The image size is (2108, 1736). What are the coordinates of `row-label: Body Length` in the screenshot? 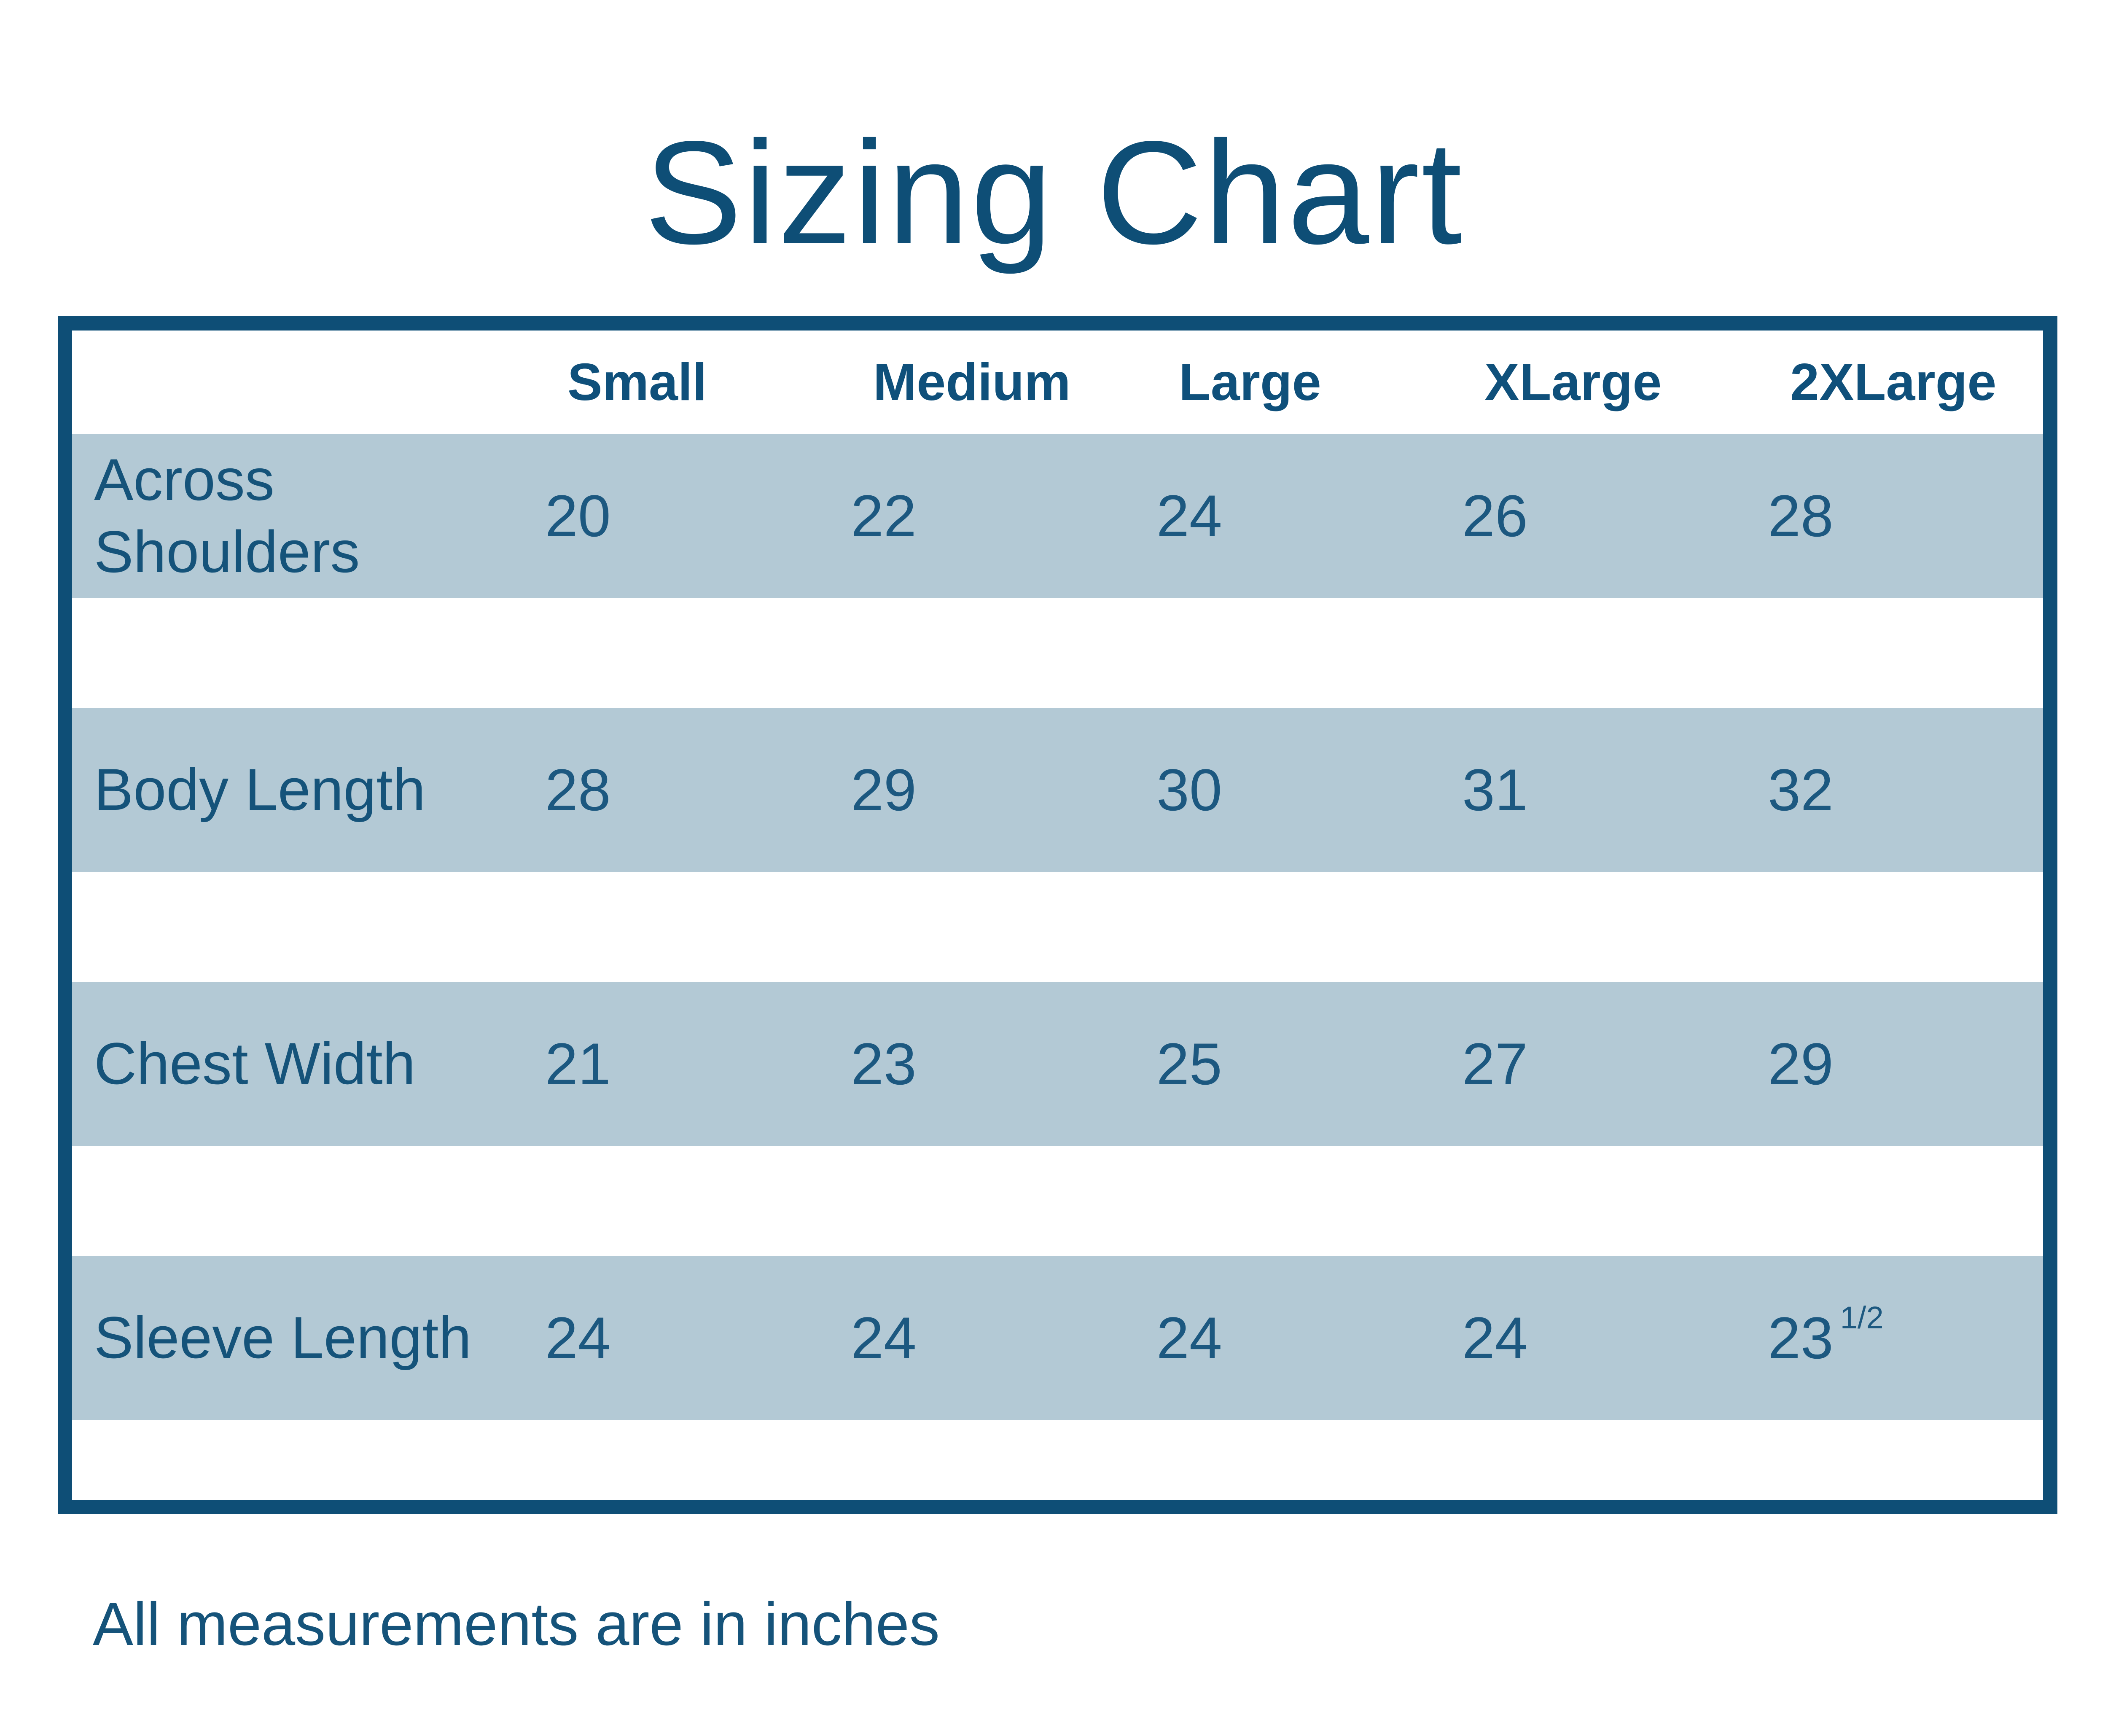 It's located at (260, 789).